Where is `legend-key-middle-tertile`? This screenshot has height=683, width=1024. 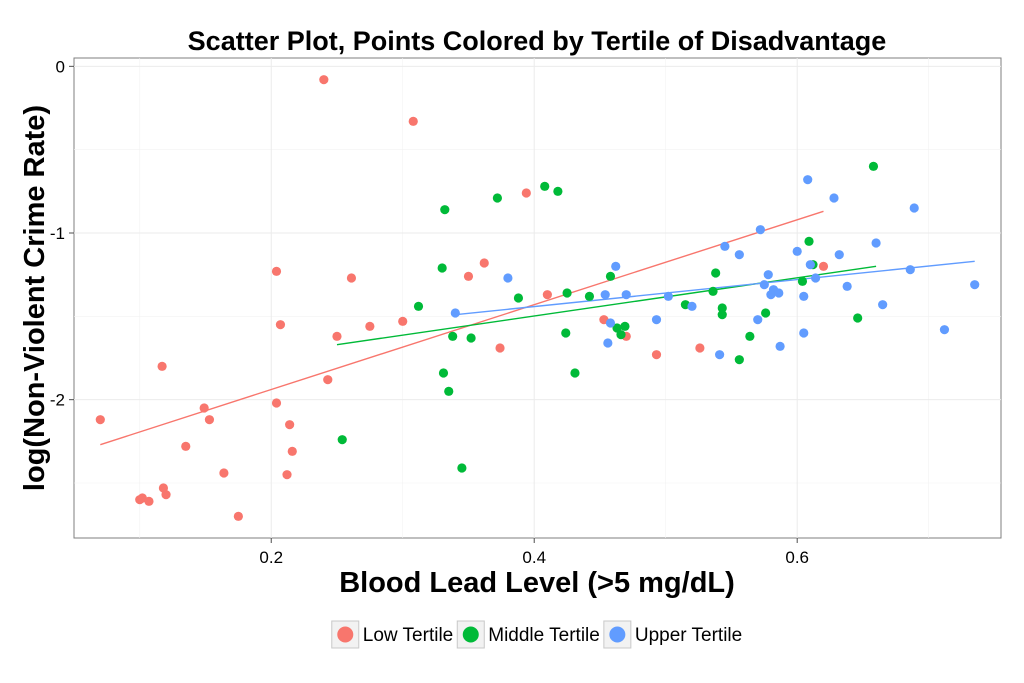 legend-key-middle-tertile is located at coordinates (470, 634).